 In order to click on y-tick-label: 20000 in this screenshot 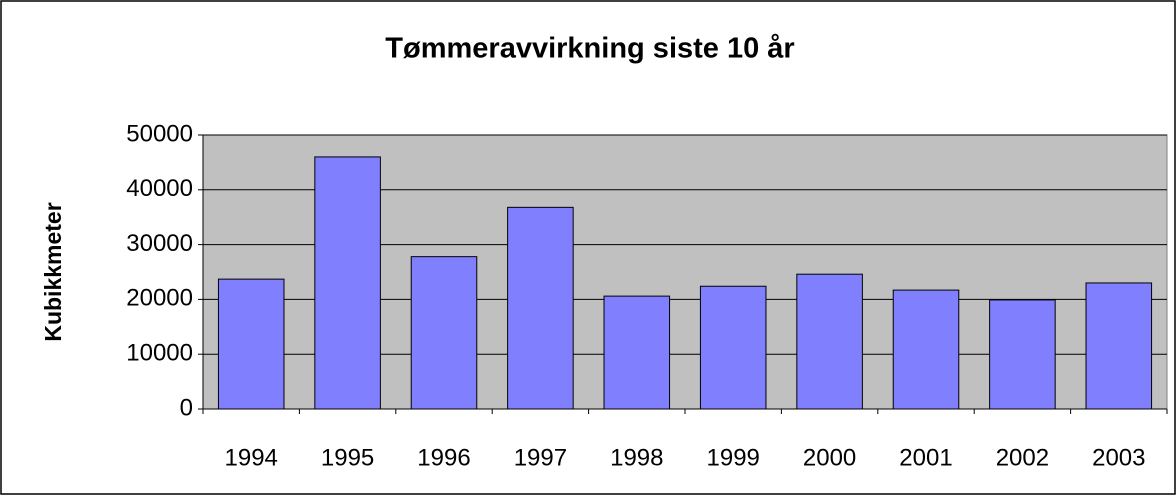, I will do `click(159, 298)`.